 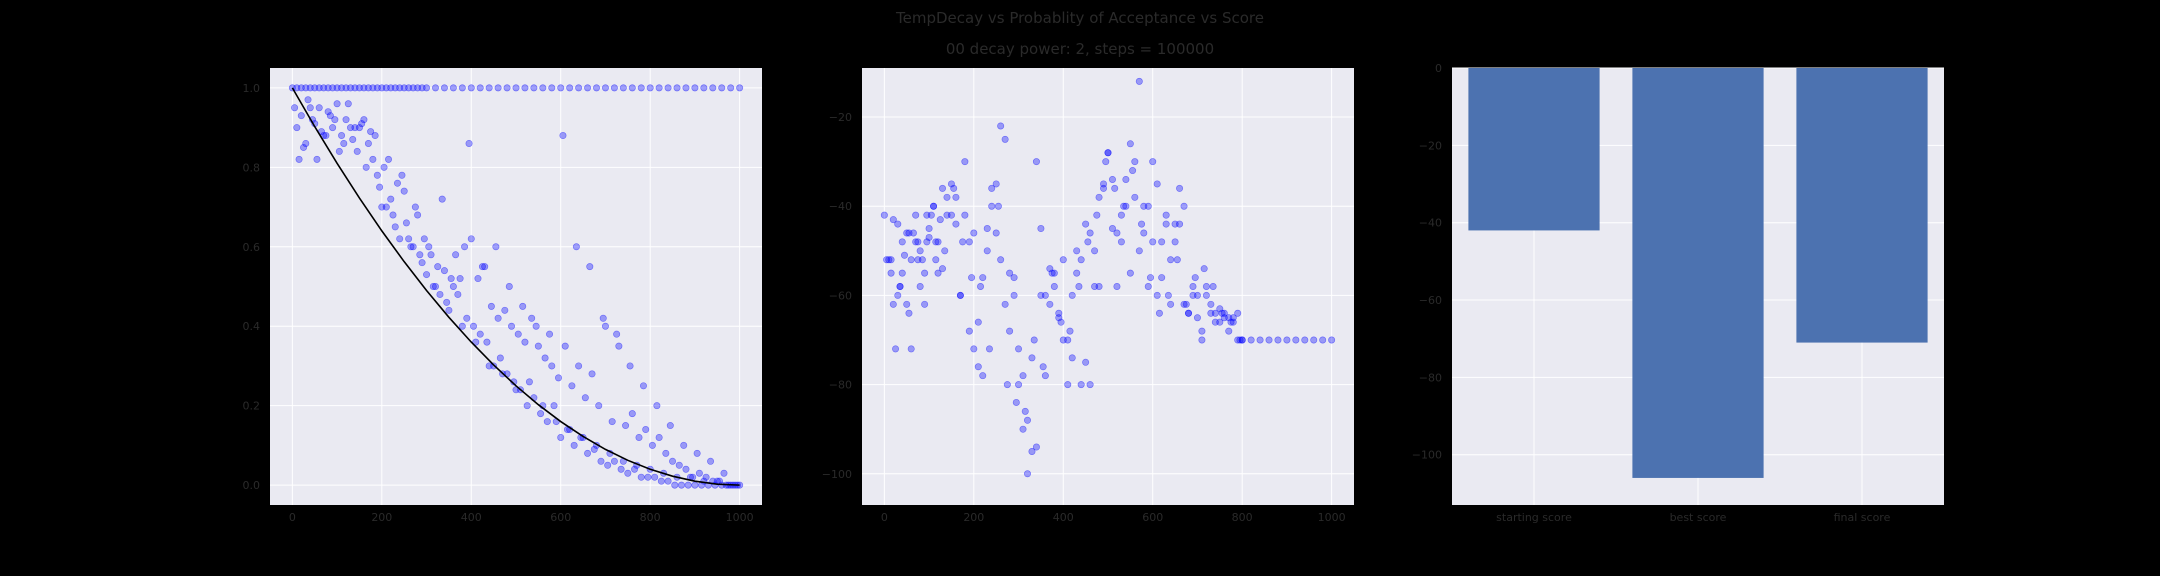 What do you see at coordinates (381, 517) in the screenshot?
I see `x-tick-label: 200` at bounding box center [381, 517].